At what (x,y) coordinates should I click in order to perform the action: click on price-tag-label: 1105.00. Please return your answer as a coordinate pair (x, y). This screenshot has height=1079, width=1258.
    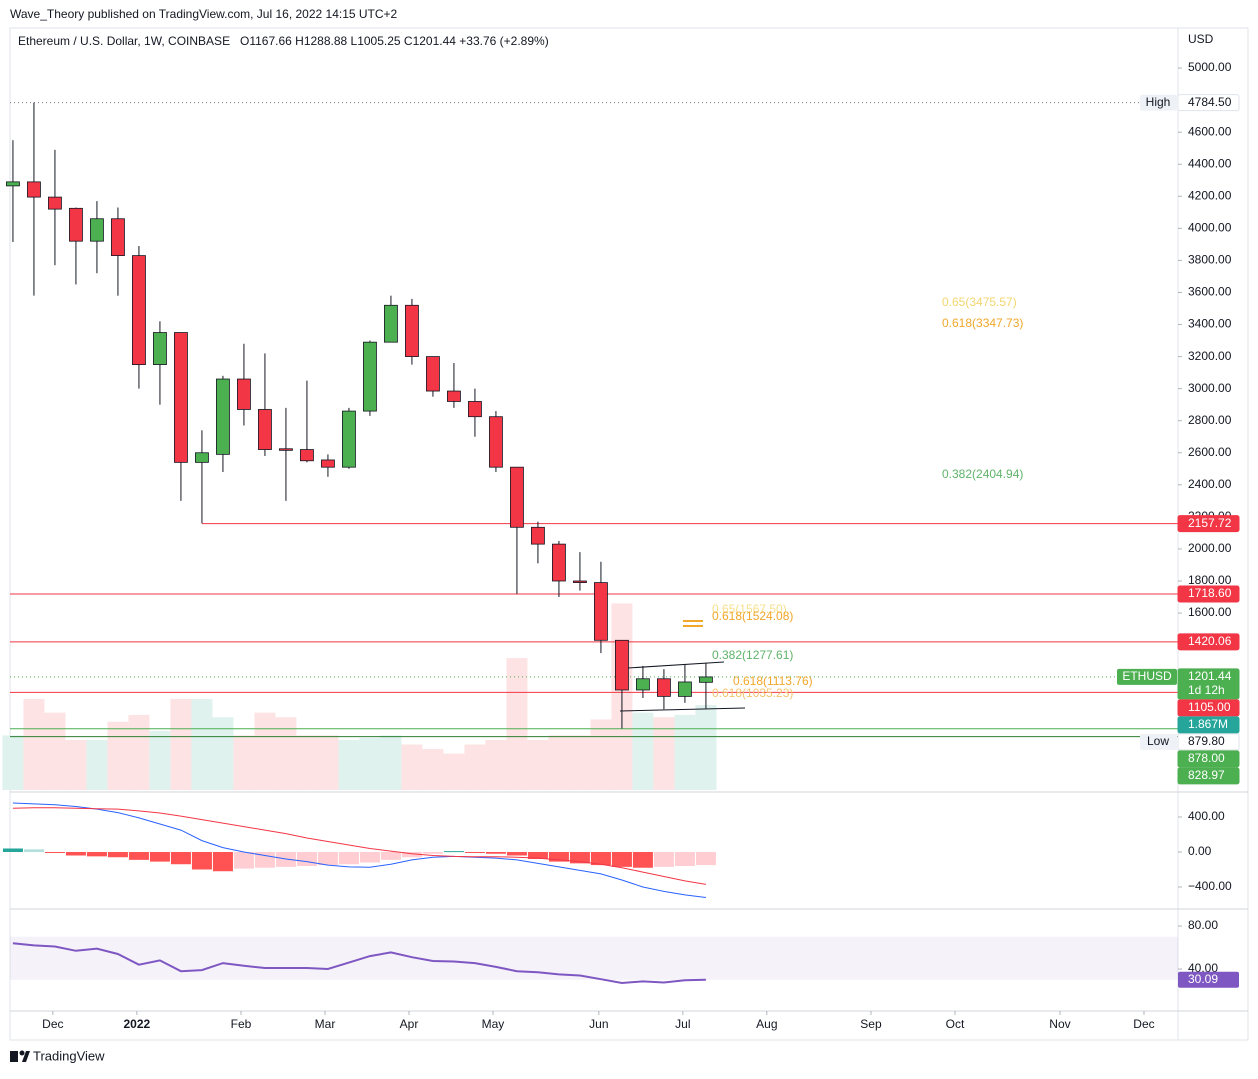
    Looking at the image, I should click on (1209, 707).